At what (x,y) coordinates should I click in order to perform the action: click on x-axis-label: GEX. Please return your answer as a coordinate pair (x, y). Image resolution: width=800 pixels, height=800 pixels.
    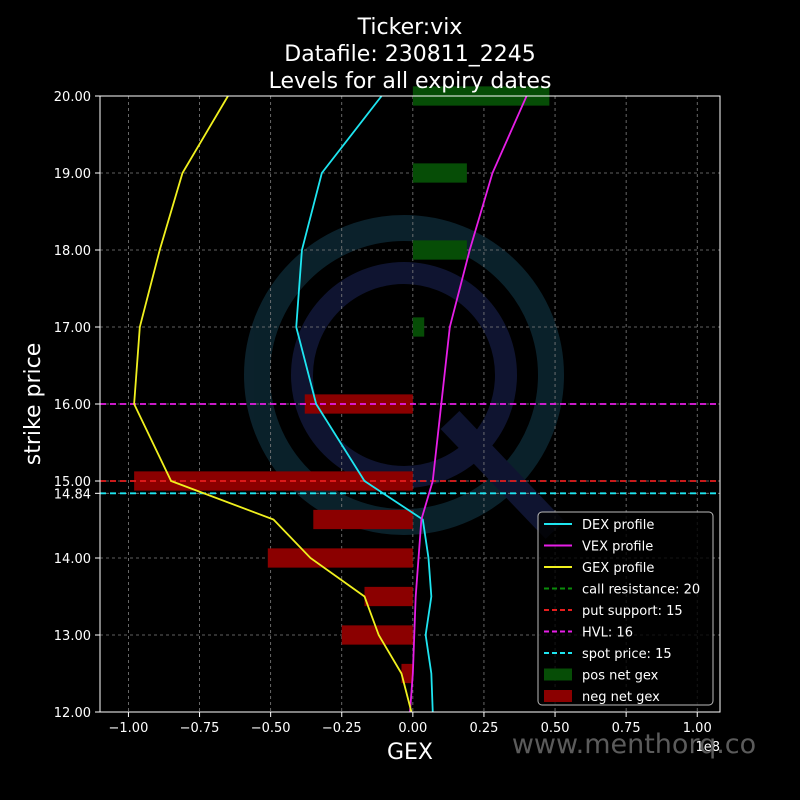
    Looking at the image, I should click on (410, 752).